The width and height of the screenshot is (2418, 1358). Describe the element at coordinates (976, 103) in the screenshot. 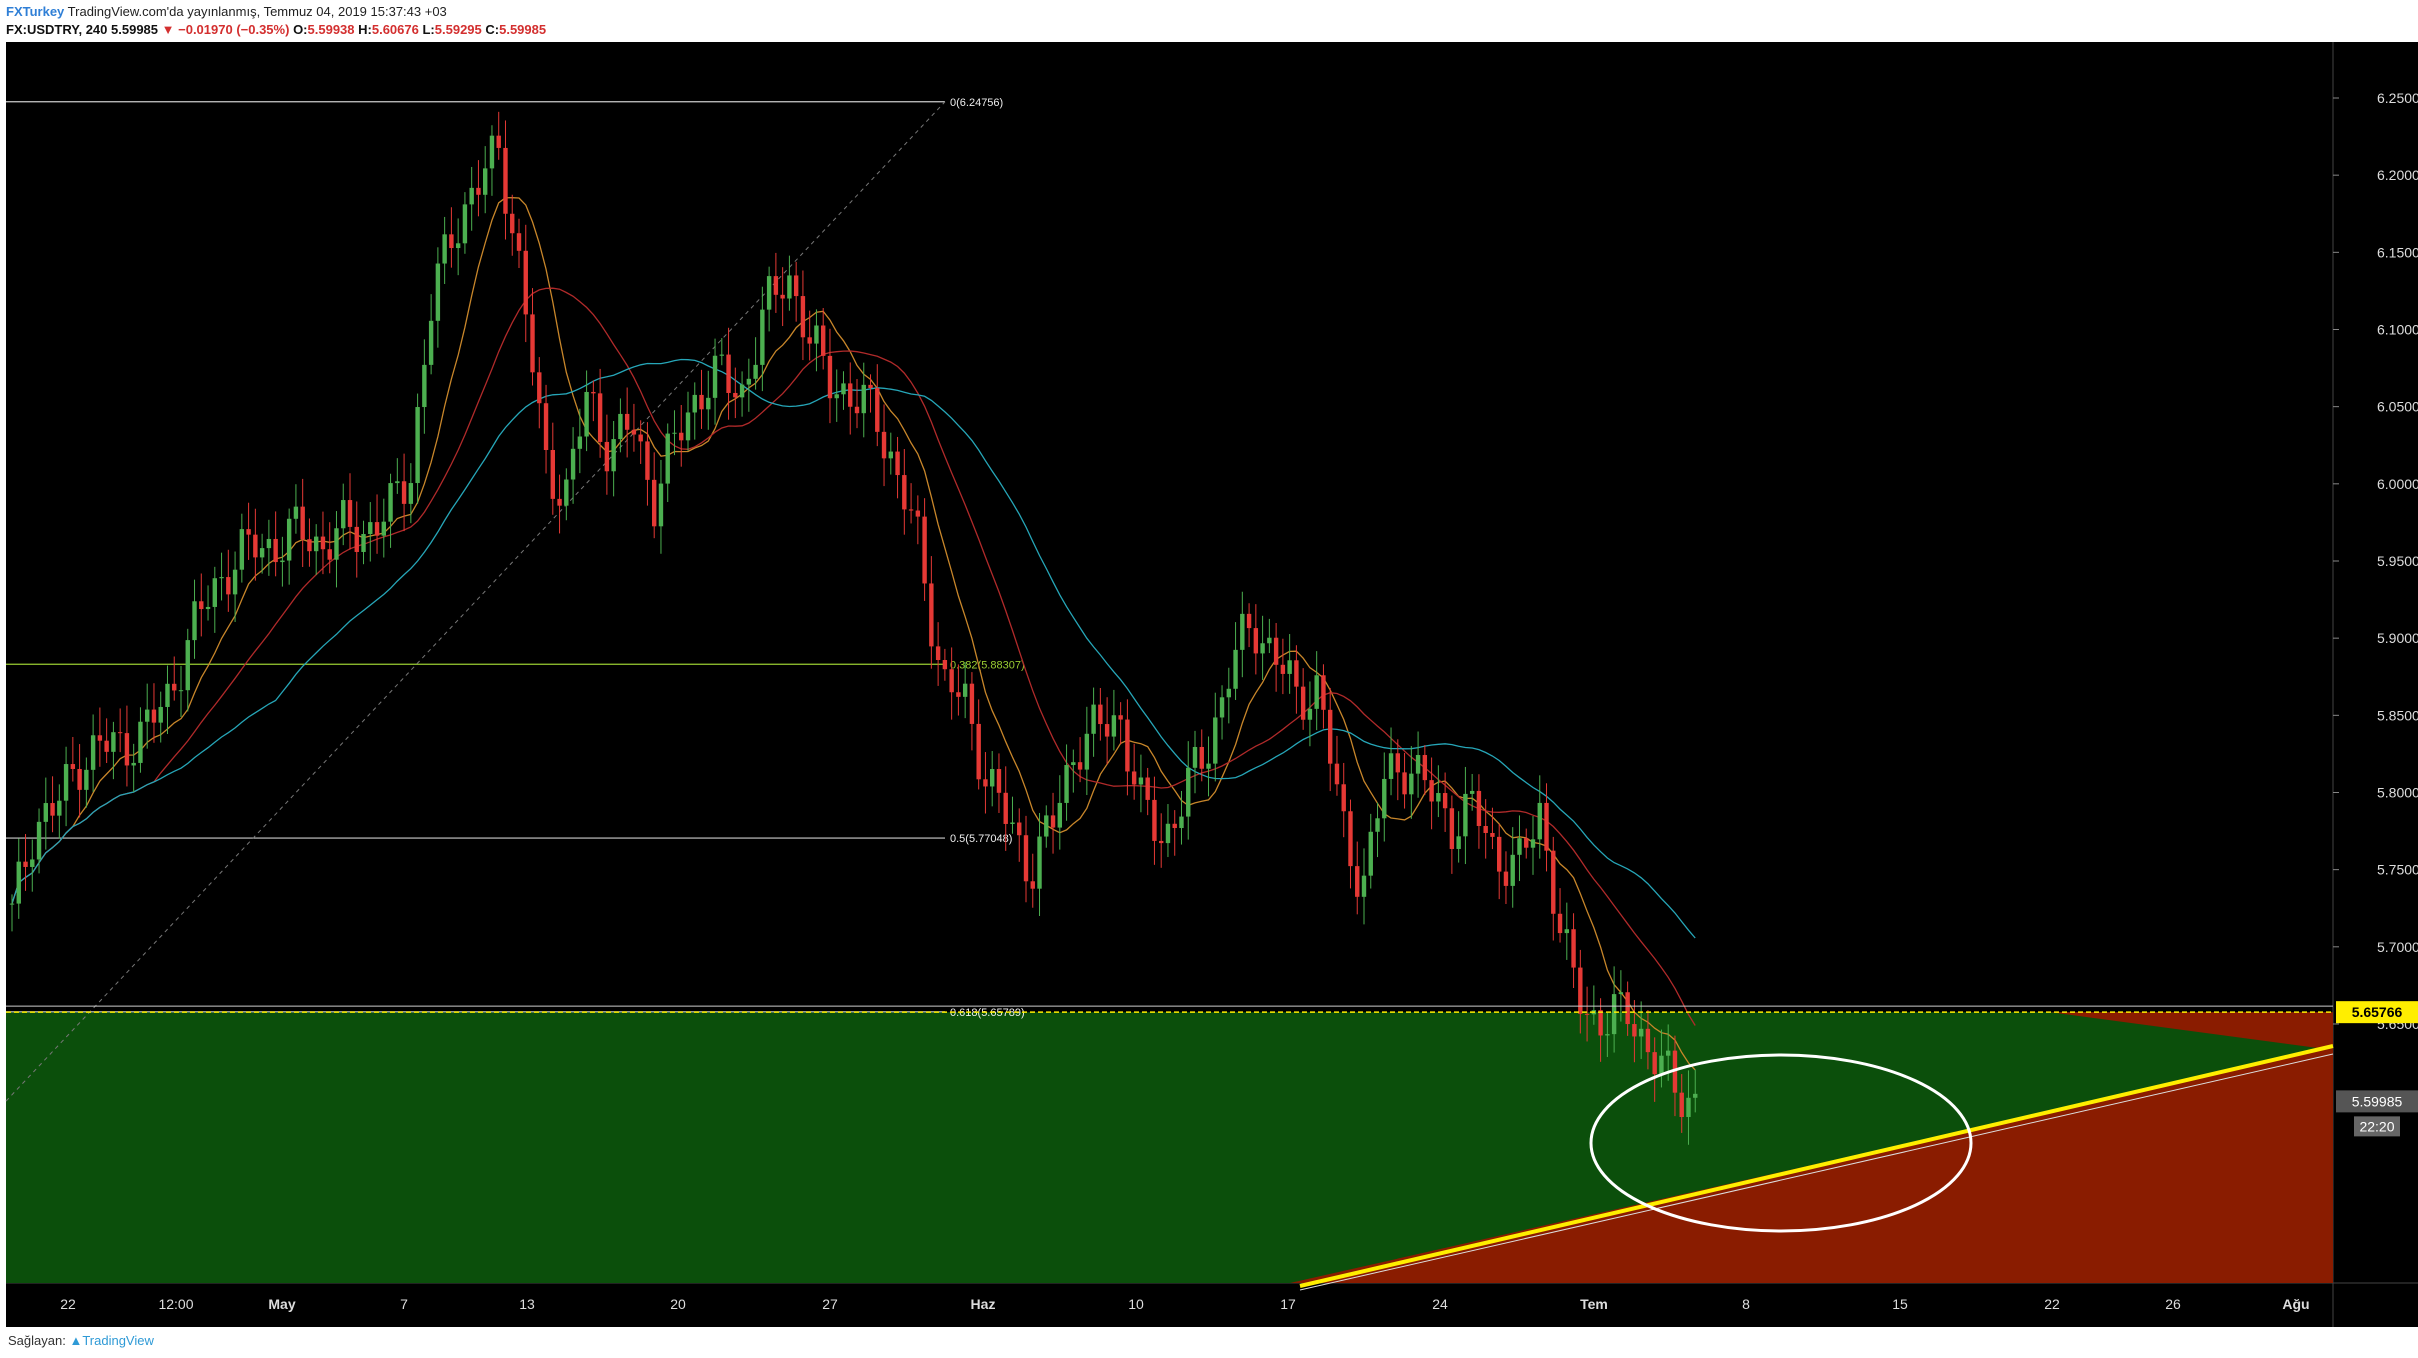

I see `fib-label-0: 0(6.24756)` at that location.